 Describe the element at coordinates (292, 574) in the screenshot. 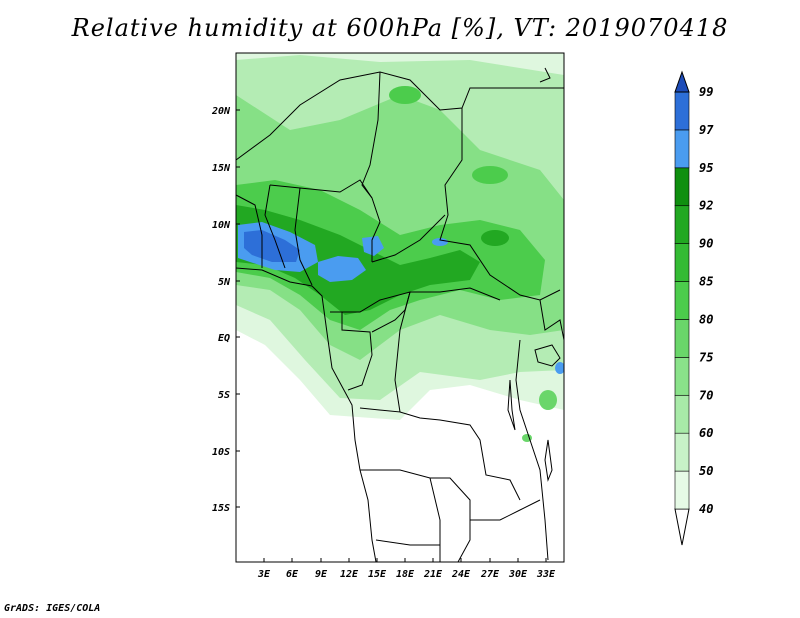

I see `lon-label: 6E` at that location.